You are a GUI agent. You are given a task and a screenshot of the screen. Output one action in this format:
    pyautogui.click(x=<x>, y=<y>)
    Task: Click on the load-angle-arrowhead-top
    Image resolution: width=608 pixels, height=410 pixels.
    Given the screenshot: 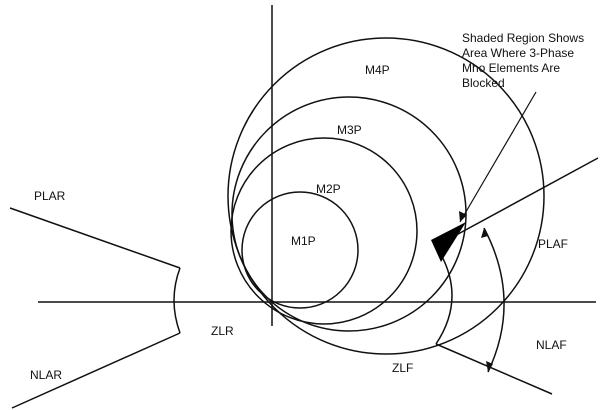 What is the action you would take?
    pyautogui.click(x=484, y=233)
    